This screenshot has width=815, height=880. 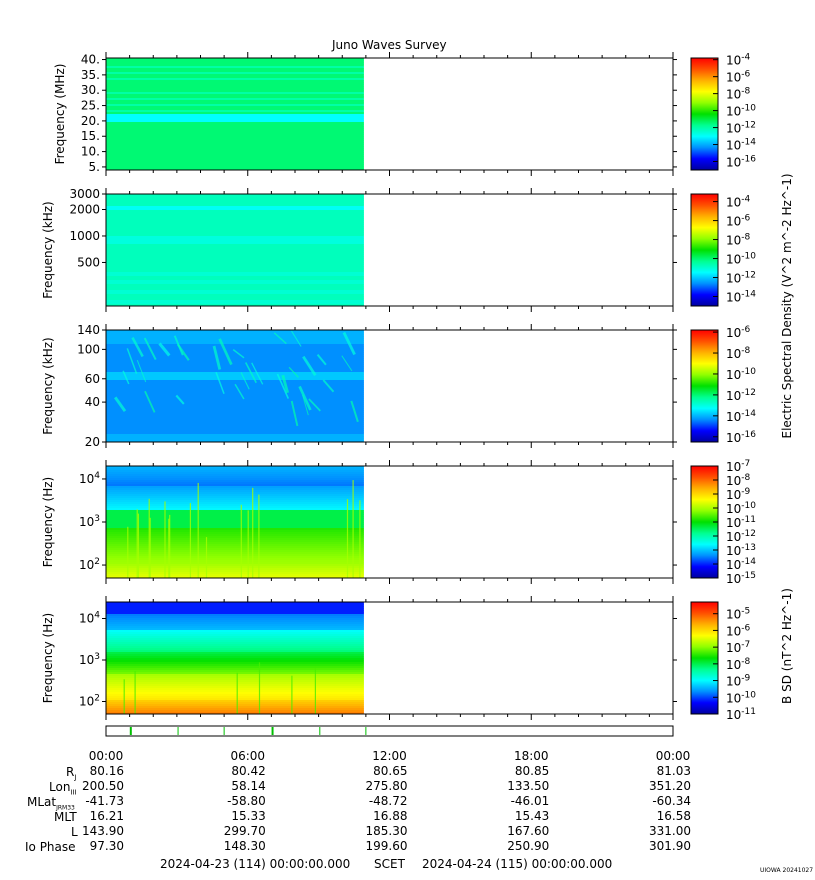 I want to click on colorbar-tick-label: 10⁻¹⁶, so click(x=741, y=162).